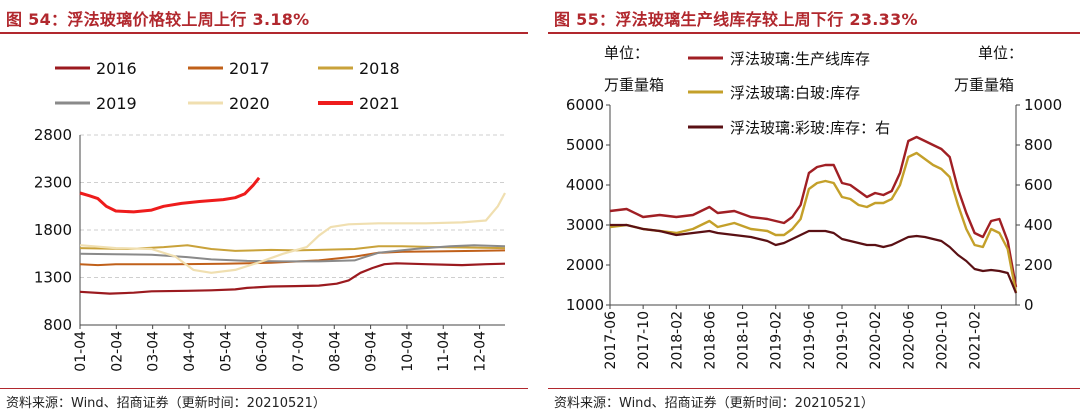 This screenshot has height=418, width=1080. What do you see at coordinates (81, 351) in the screenshot?
I see `left-x-tick-label: 01-04` at bounding box center [81, 351].